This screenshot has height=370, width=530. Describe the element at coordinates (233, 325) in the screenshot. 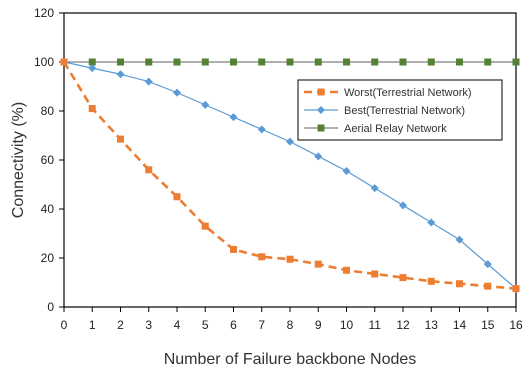

I see `x-tick-label: 6` at that location.